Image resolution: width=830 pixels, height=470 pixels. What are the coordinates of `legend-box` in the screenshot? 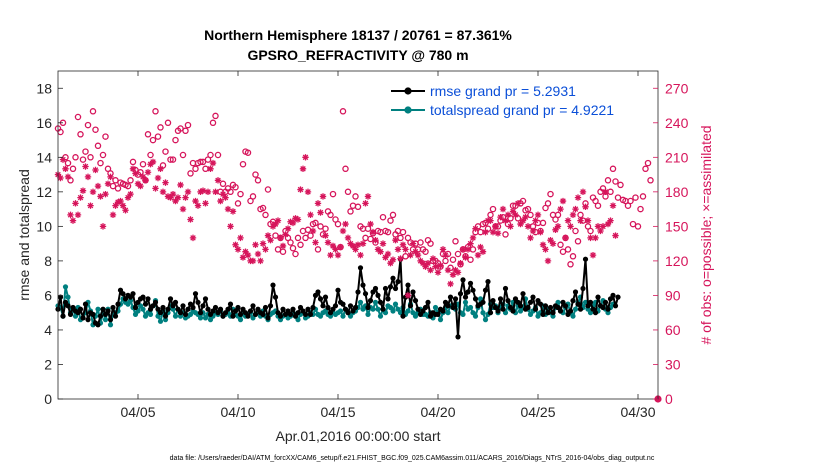 It's located at (517, 99).